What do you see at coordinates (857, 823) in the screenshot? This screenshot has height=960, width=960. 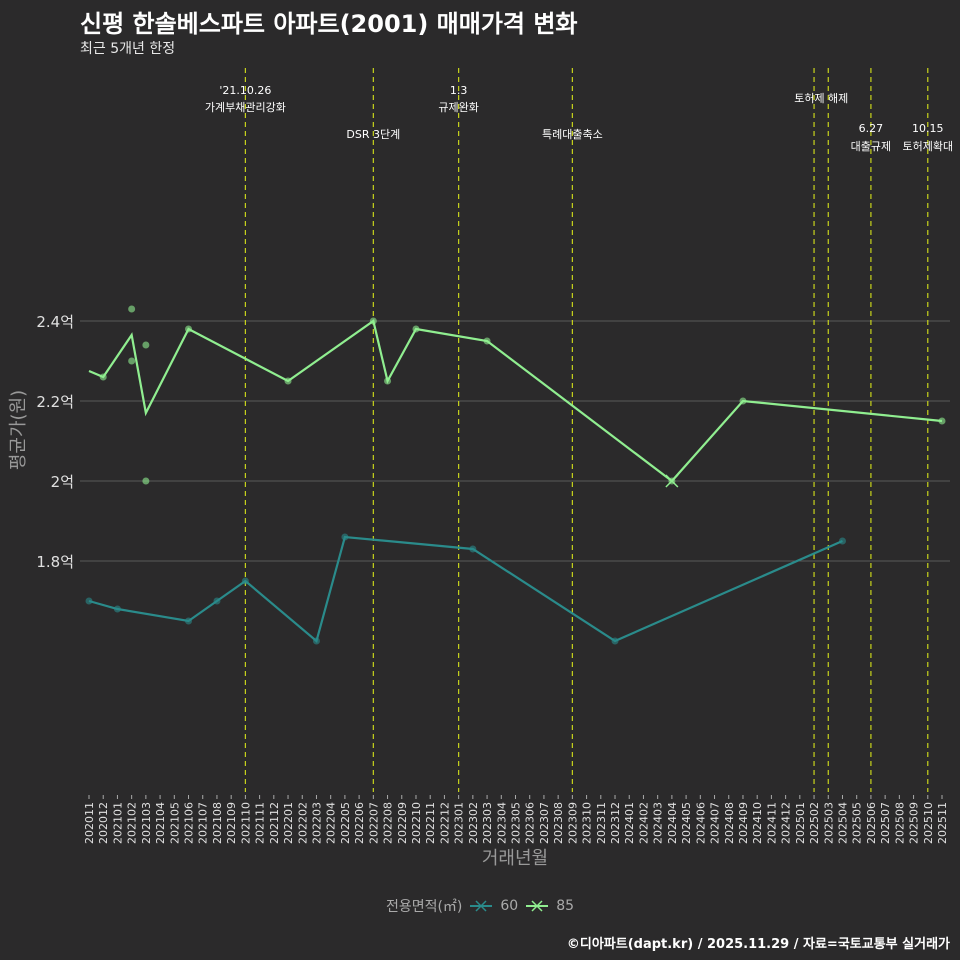 I see `x-tick-label: 202505` at bounding box center [857, 823].